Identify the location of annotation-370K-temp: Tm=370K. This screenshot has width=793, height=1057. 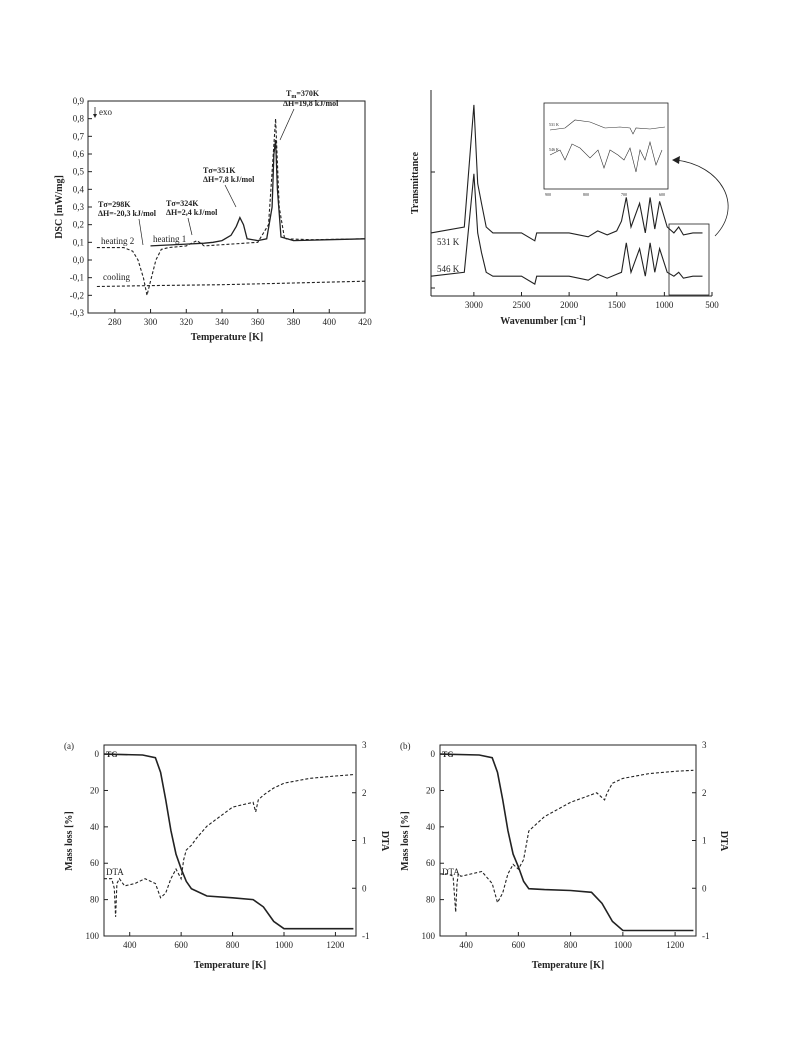
(303, 94).